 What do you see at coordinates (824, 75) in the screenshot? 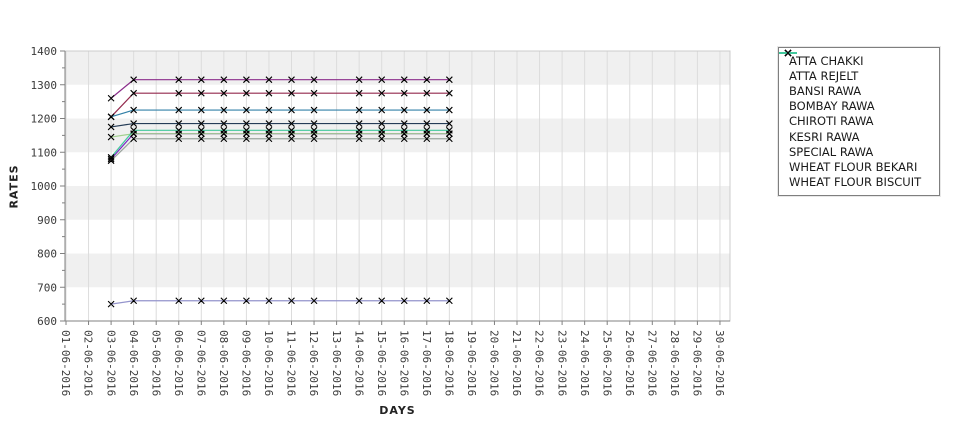
I see `legend-label: ATTA REJELT` at bounding box center [824, 75].